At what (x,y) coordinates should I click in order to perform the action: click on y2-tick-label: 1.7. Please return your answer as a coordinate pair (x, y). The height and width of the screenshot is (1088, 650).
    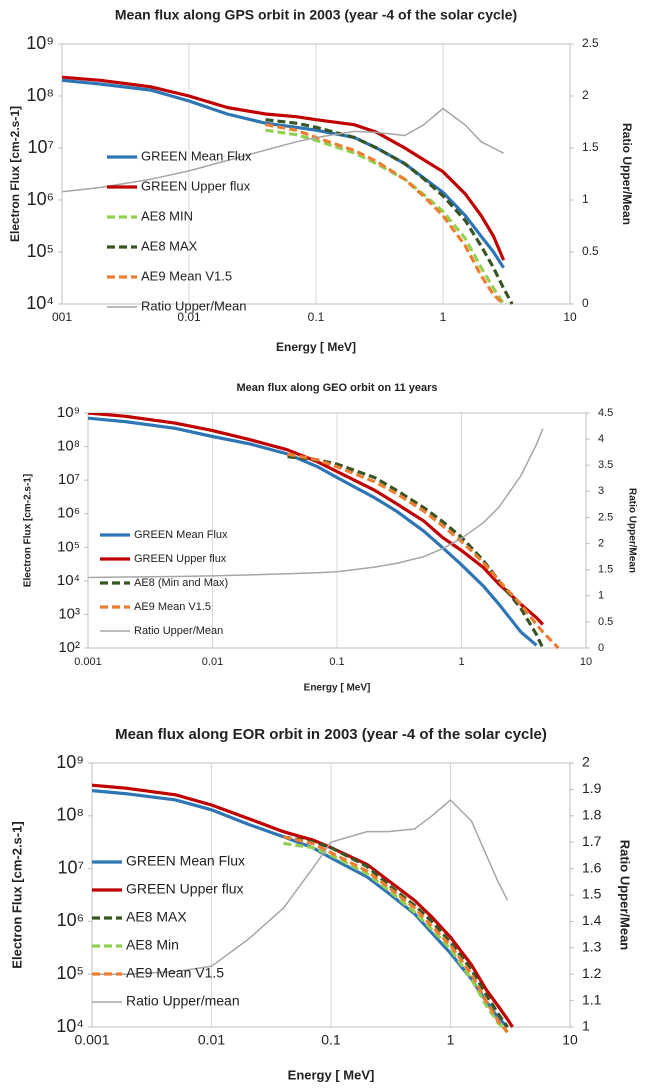
    Looking at the image, I should click on (592, 841).